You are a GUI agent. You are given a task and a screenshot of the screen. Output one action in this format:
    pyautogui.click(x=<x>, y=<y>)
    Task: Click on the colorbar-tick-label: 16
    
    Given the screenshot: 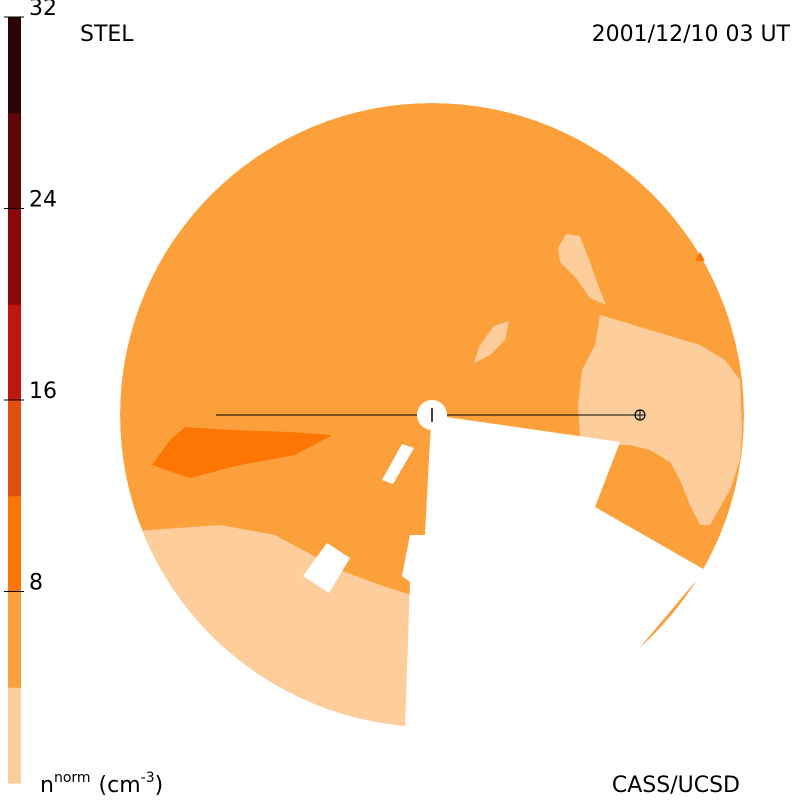 What is the action you would take?
    pyautogui.click(x=43, y=391)
    